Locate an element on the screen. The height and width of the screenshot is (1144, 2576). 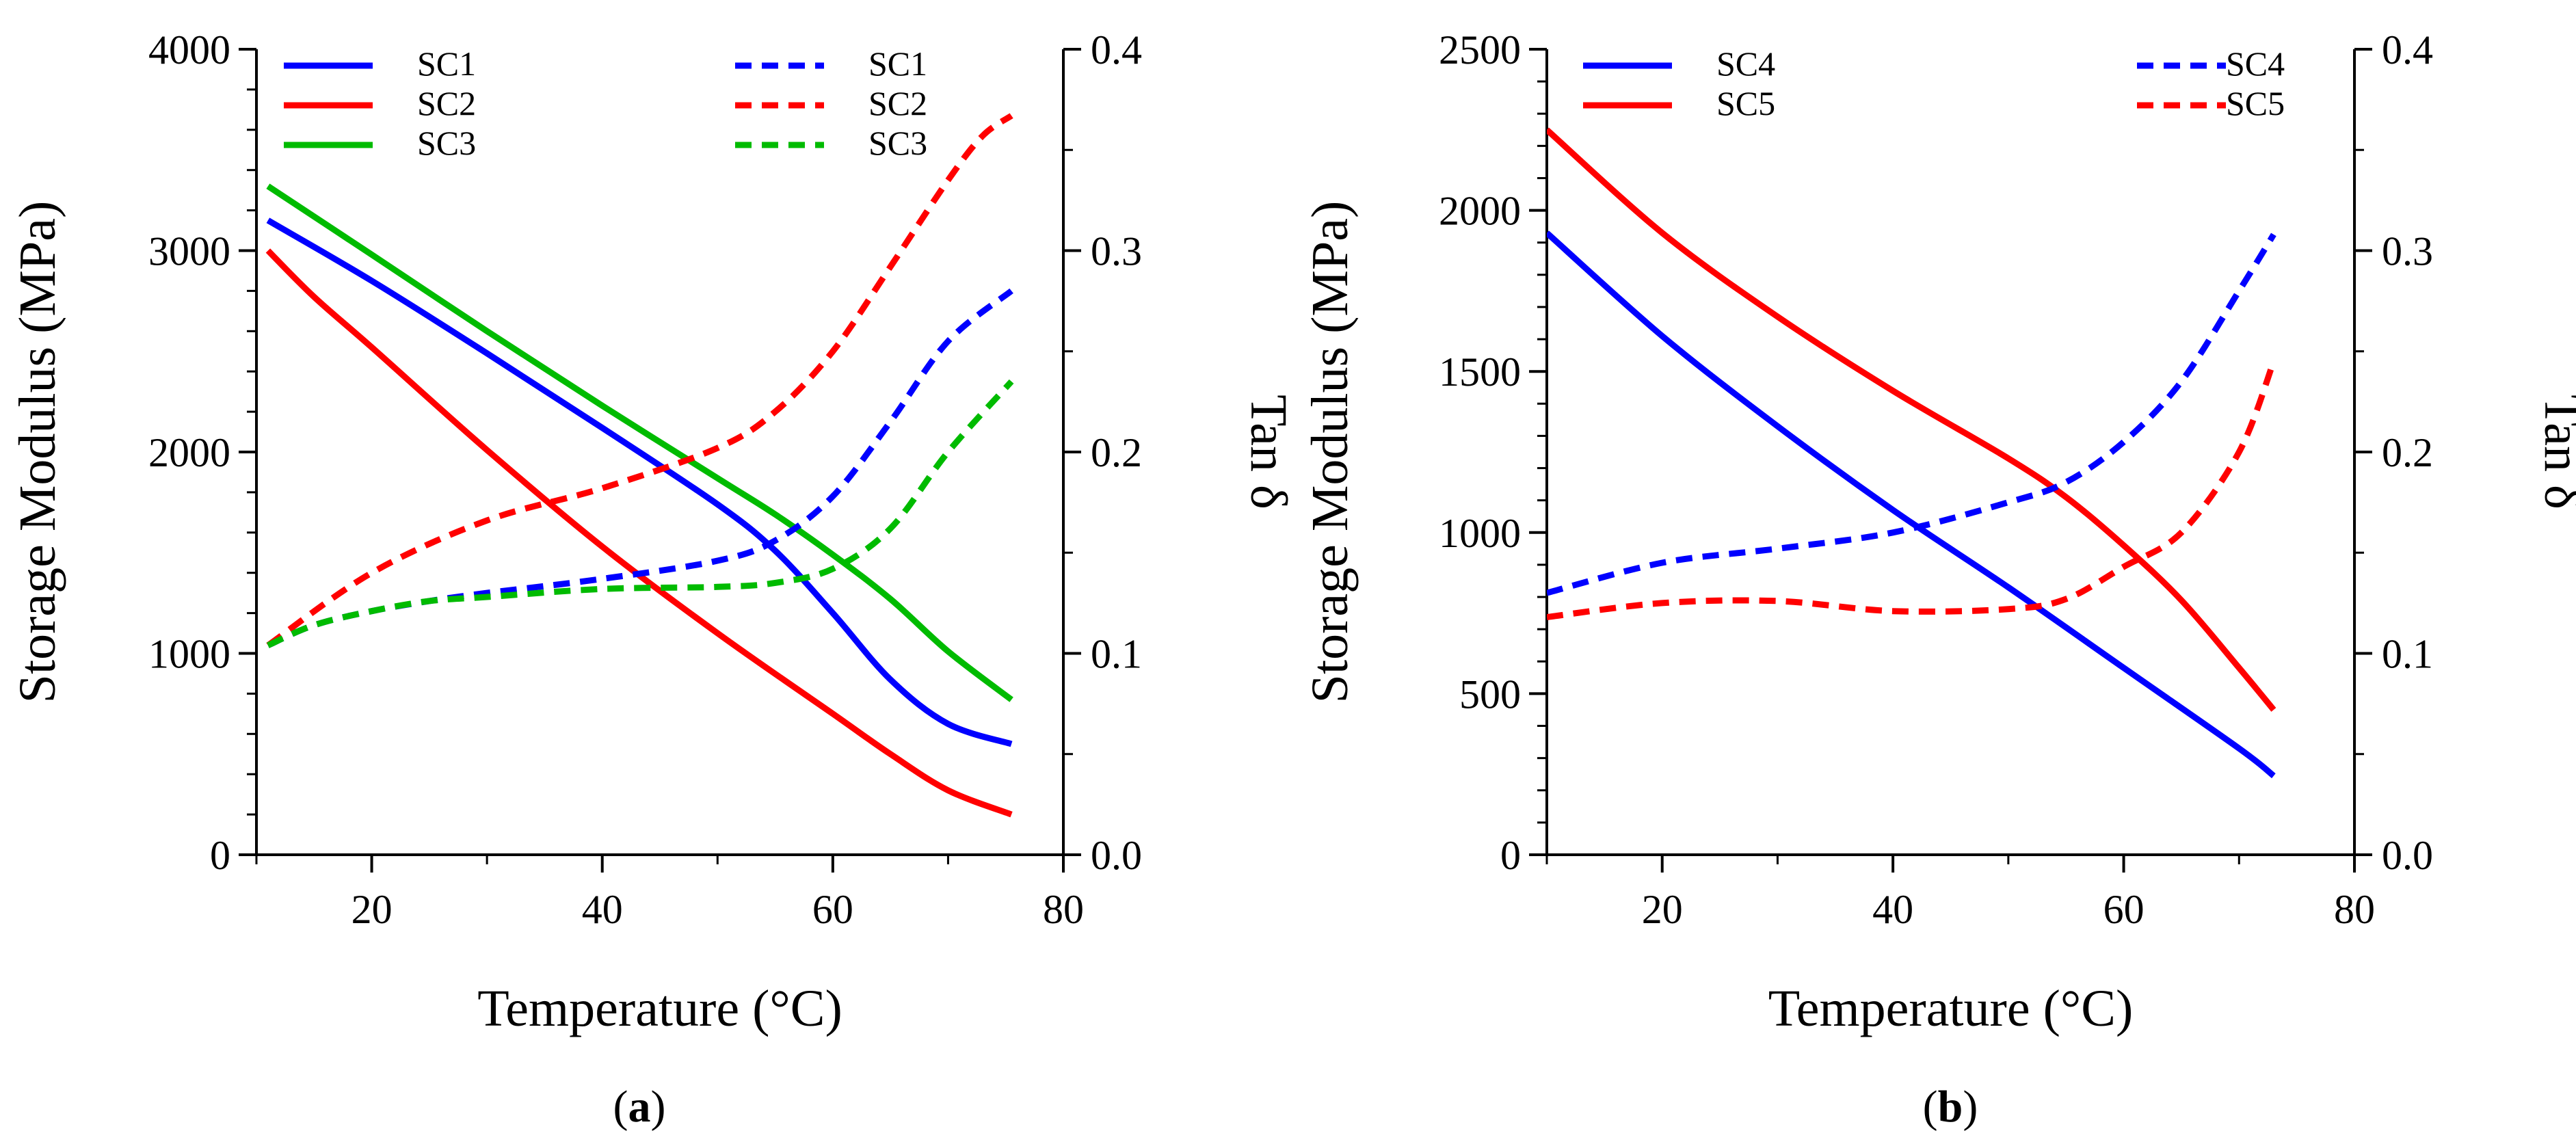
panel-label: (a) is located at coordinates (639, 1107).